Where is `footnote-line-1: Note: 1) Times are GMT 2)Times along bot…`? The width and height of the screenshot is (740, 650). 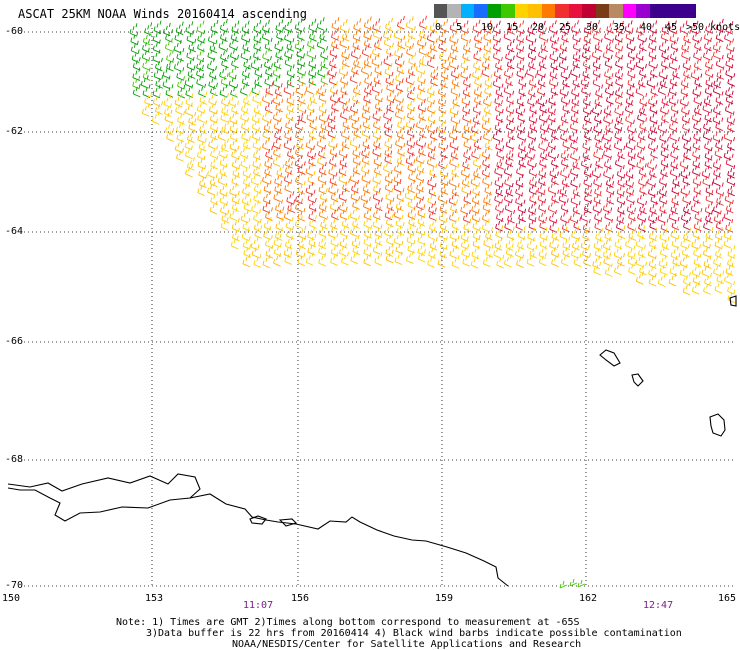
footnote-line-1: Note: 1) Times are GMT 2)Times along bot… is located at coordinates (348, 622).